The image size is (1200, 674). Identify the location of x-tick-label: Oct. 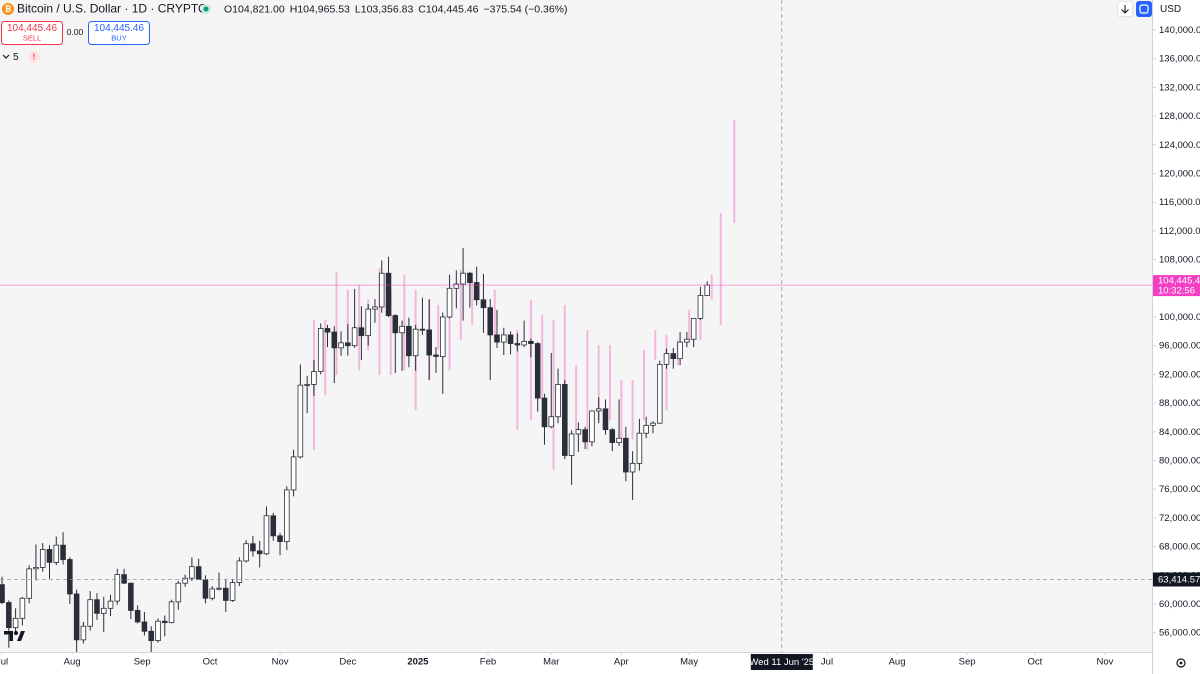
(1035, 662).